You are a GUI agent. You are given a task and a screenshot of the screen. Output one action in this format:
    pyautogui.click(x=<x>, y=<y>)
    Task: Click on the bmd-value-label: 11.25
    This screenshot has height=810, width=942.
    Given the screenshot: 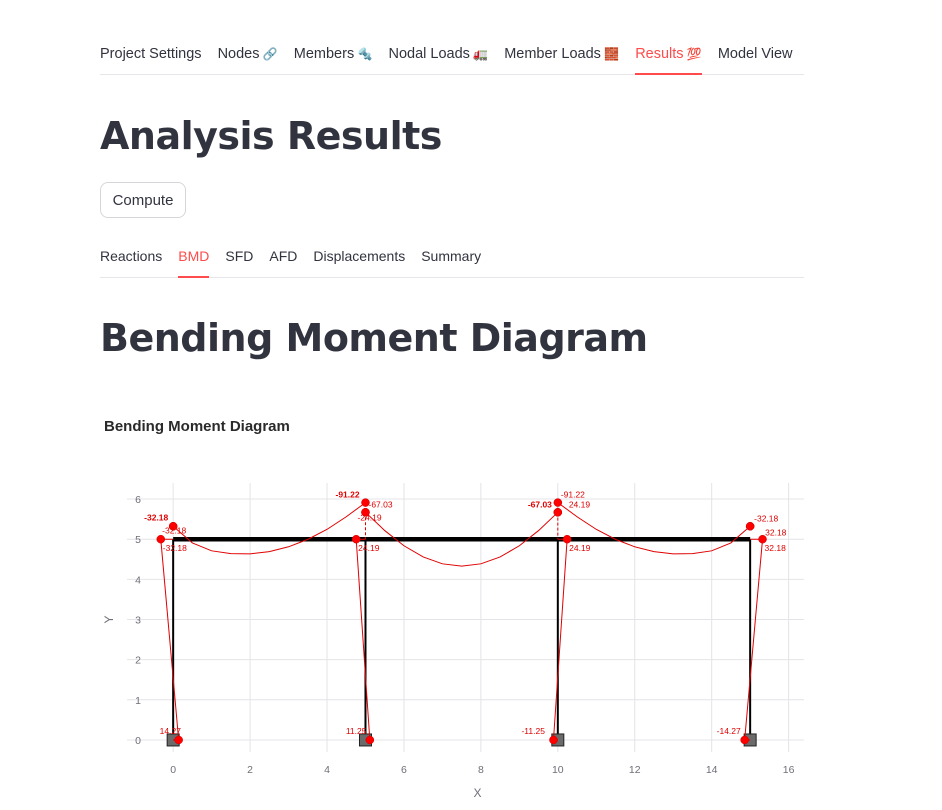 What is the action you would take?
    pyautogui.click(x=356, y=731)
    